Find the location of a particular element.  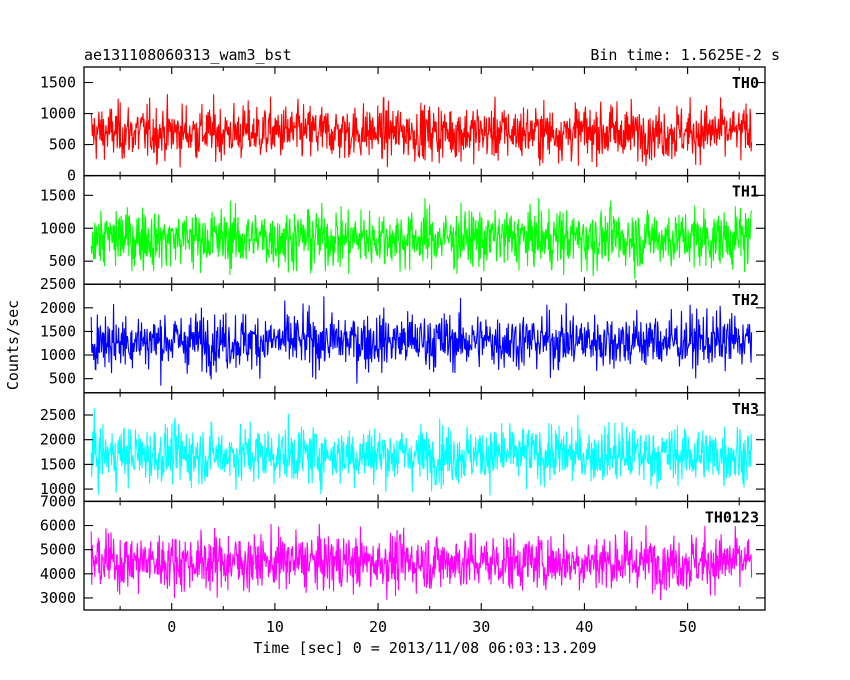

panel-th0: 0 500 1000 1500 TH0 is located at coordinates (403, 125).